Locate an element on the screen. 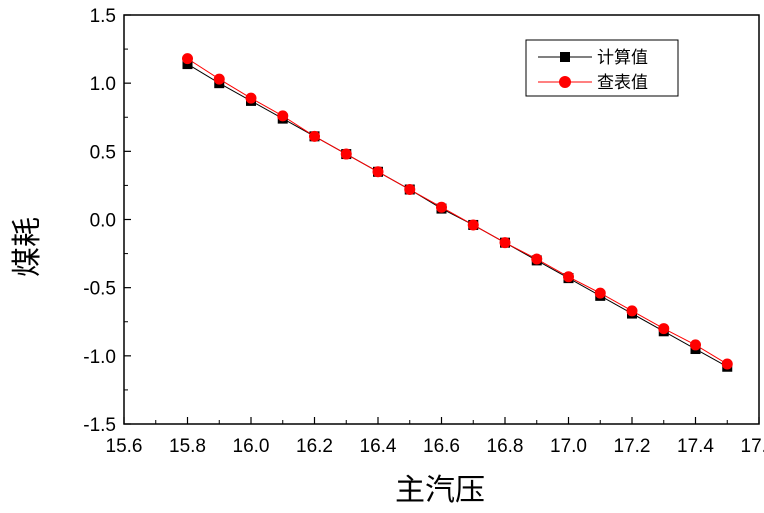  x-tick-label: 17.0 is located at coordinates (568, 446).